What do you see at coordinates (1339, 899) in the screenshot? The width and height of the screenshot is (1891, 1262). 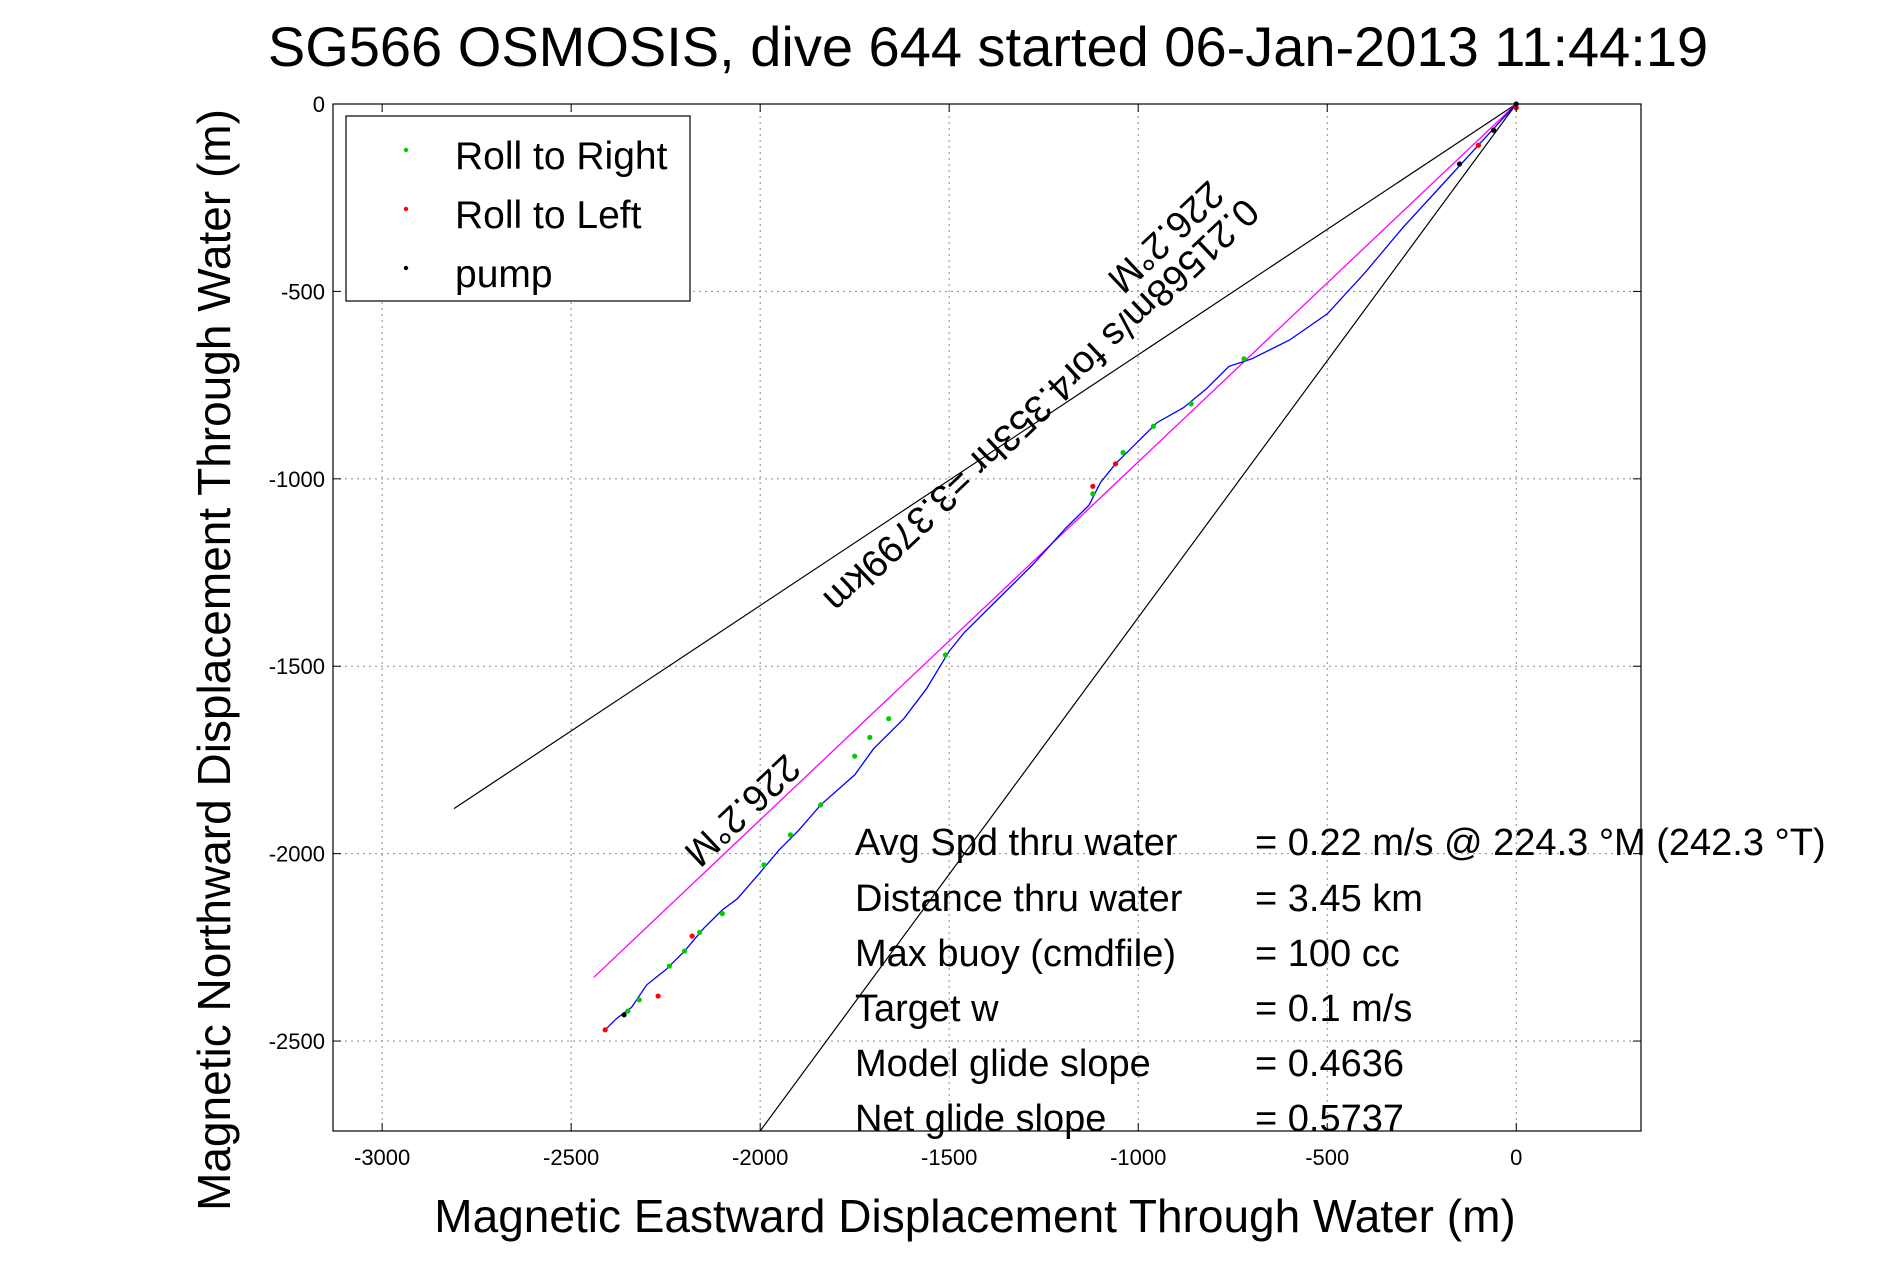 I see `stat-value-distance: = 3.45 km` at bounding box center [1339, 899].